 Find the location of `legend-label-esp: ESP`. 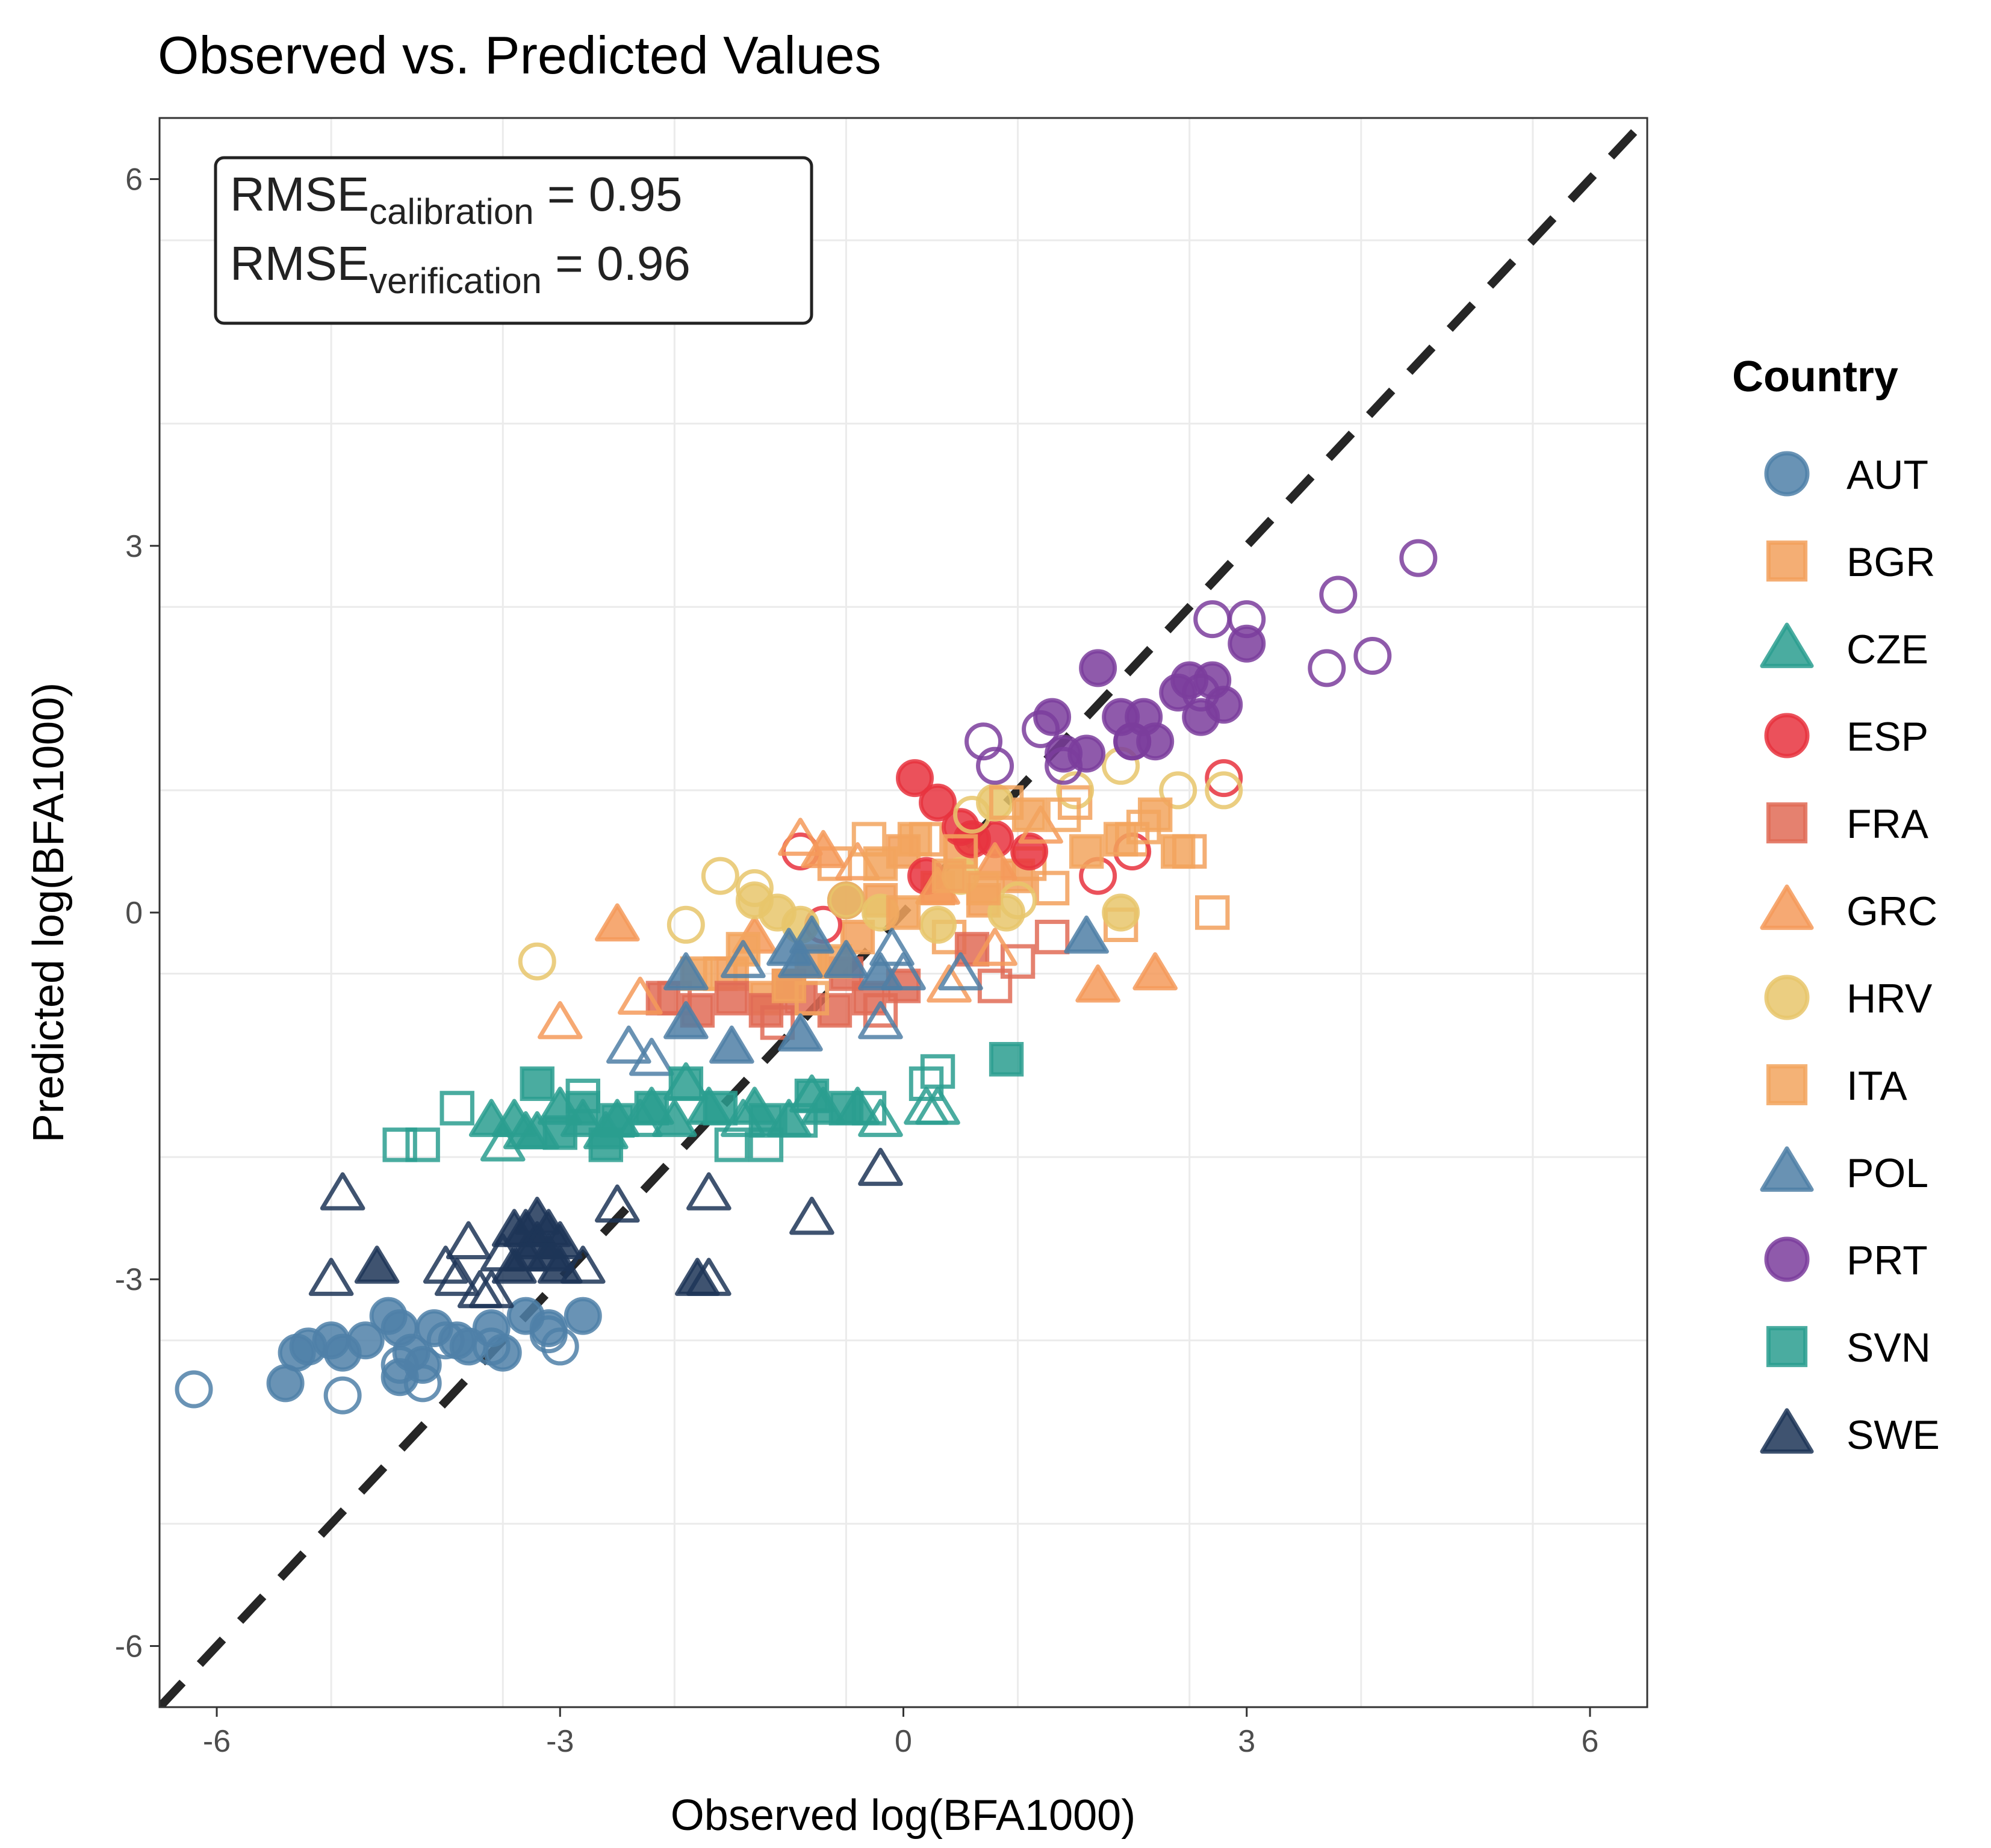

legend-label-esp: ESP is located at coordinates (1887, 737).